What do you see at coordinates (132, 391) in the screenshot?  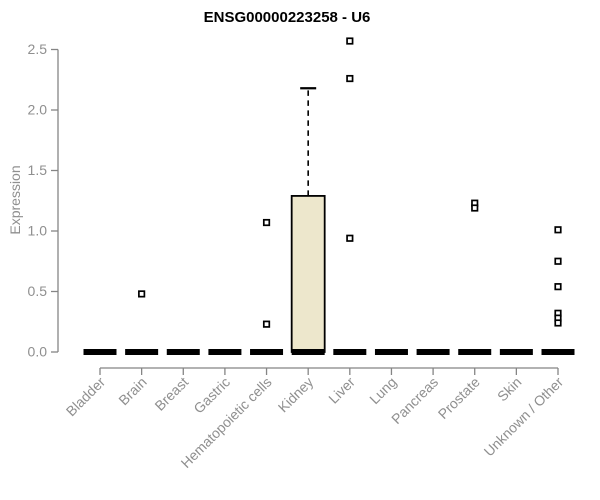 I see `x-tick-label: Brain` at bounding box center [132, 391].